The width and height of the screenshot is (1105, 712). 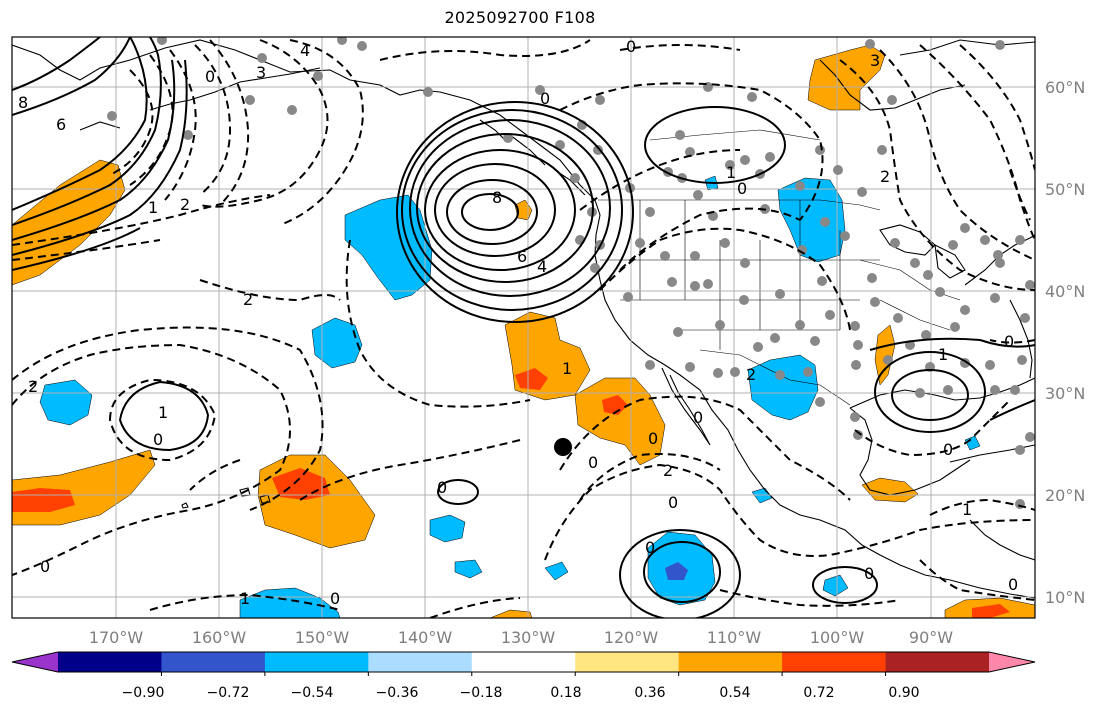 What do you see at coordinates (528, 637) in the screenshot?
I see `lon-label: 130°W` at bounding box center [528, 637].